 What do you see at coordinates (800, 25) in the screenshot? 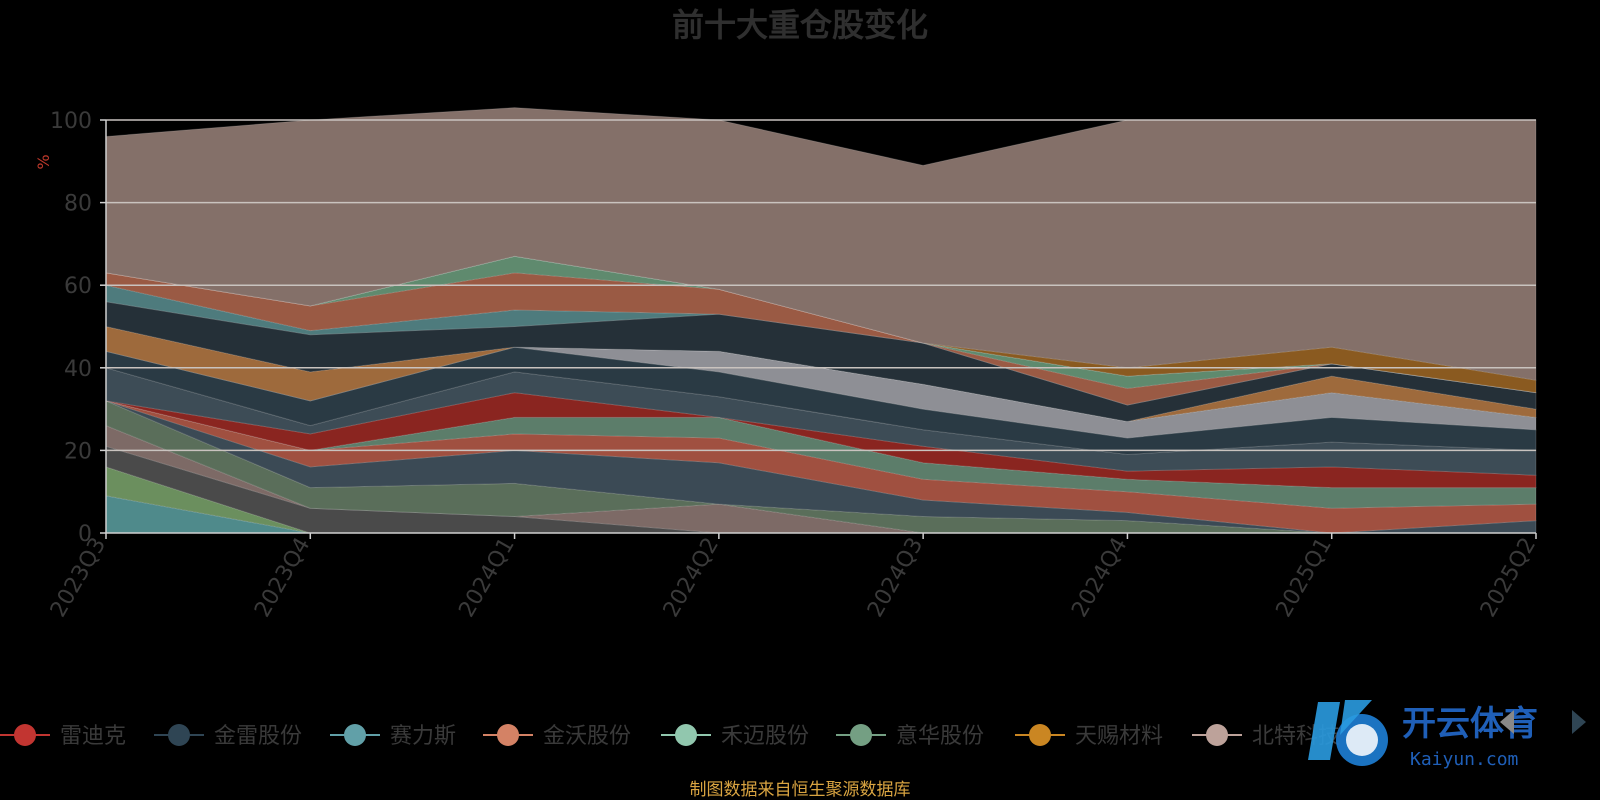
I see `chart-title: 前十大重仓股变化` at bounding box center [800, 25].